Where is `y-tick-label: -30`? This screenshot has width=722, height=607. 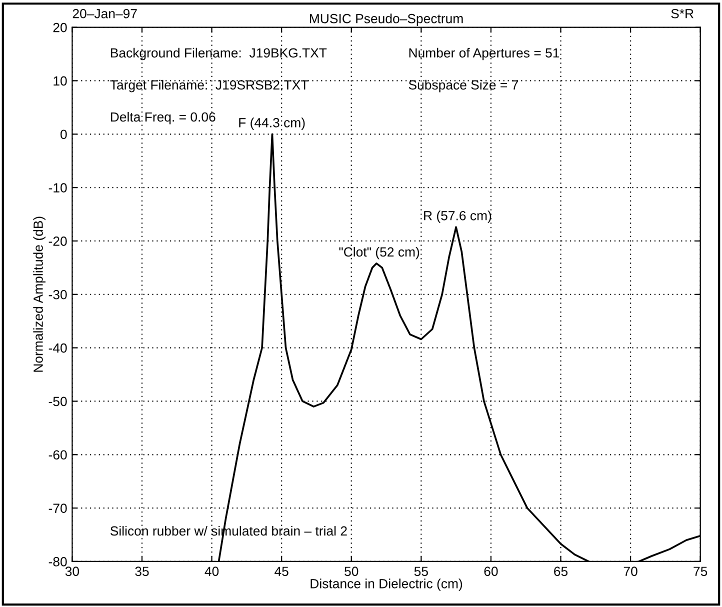 y-tick-label: -30 is located at coordinates (57, 295).